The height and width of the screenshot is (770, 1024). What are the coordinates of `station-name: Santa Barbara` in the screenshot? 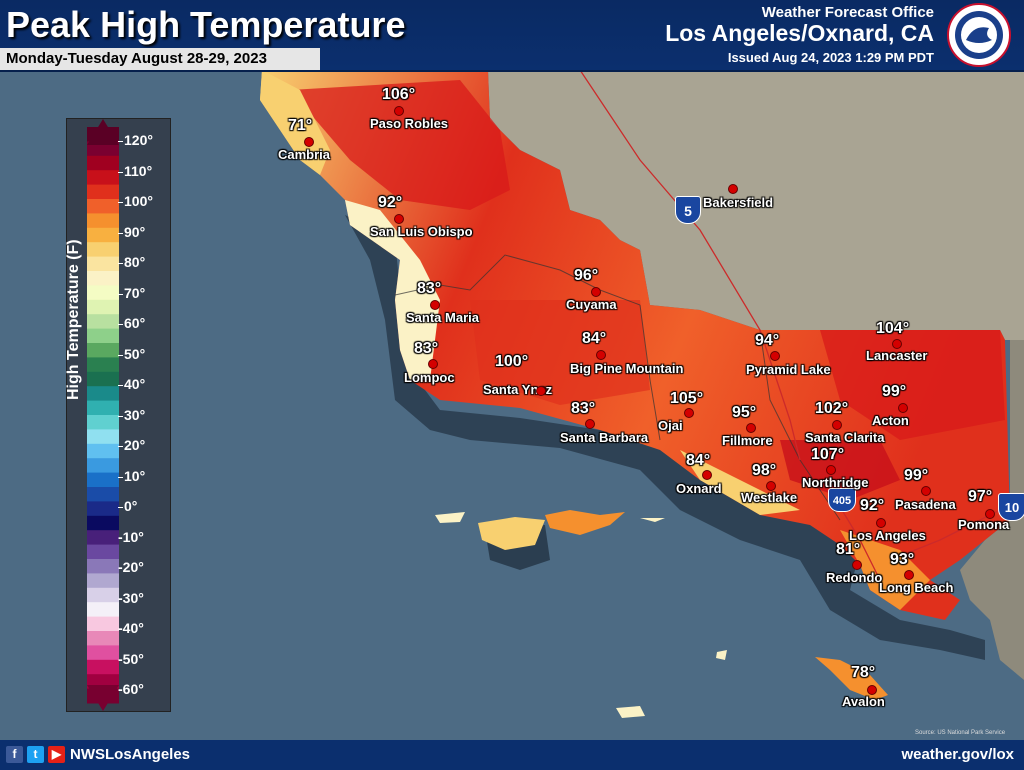 It's located at (604, 437).